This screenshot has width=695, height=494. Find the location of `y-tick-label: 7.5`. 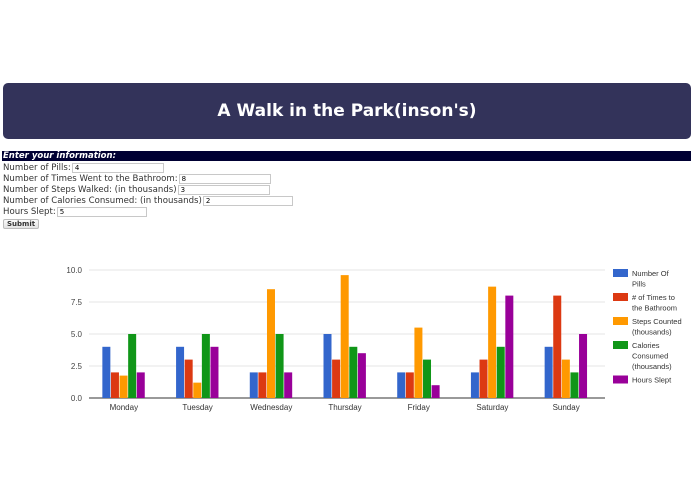

y-tick-label: 7.5 is located at coordinates (77, 302).